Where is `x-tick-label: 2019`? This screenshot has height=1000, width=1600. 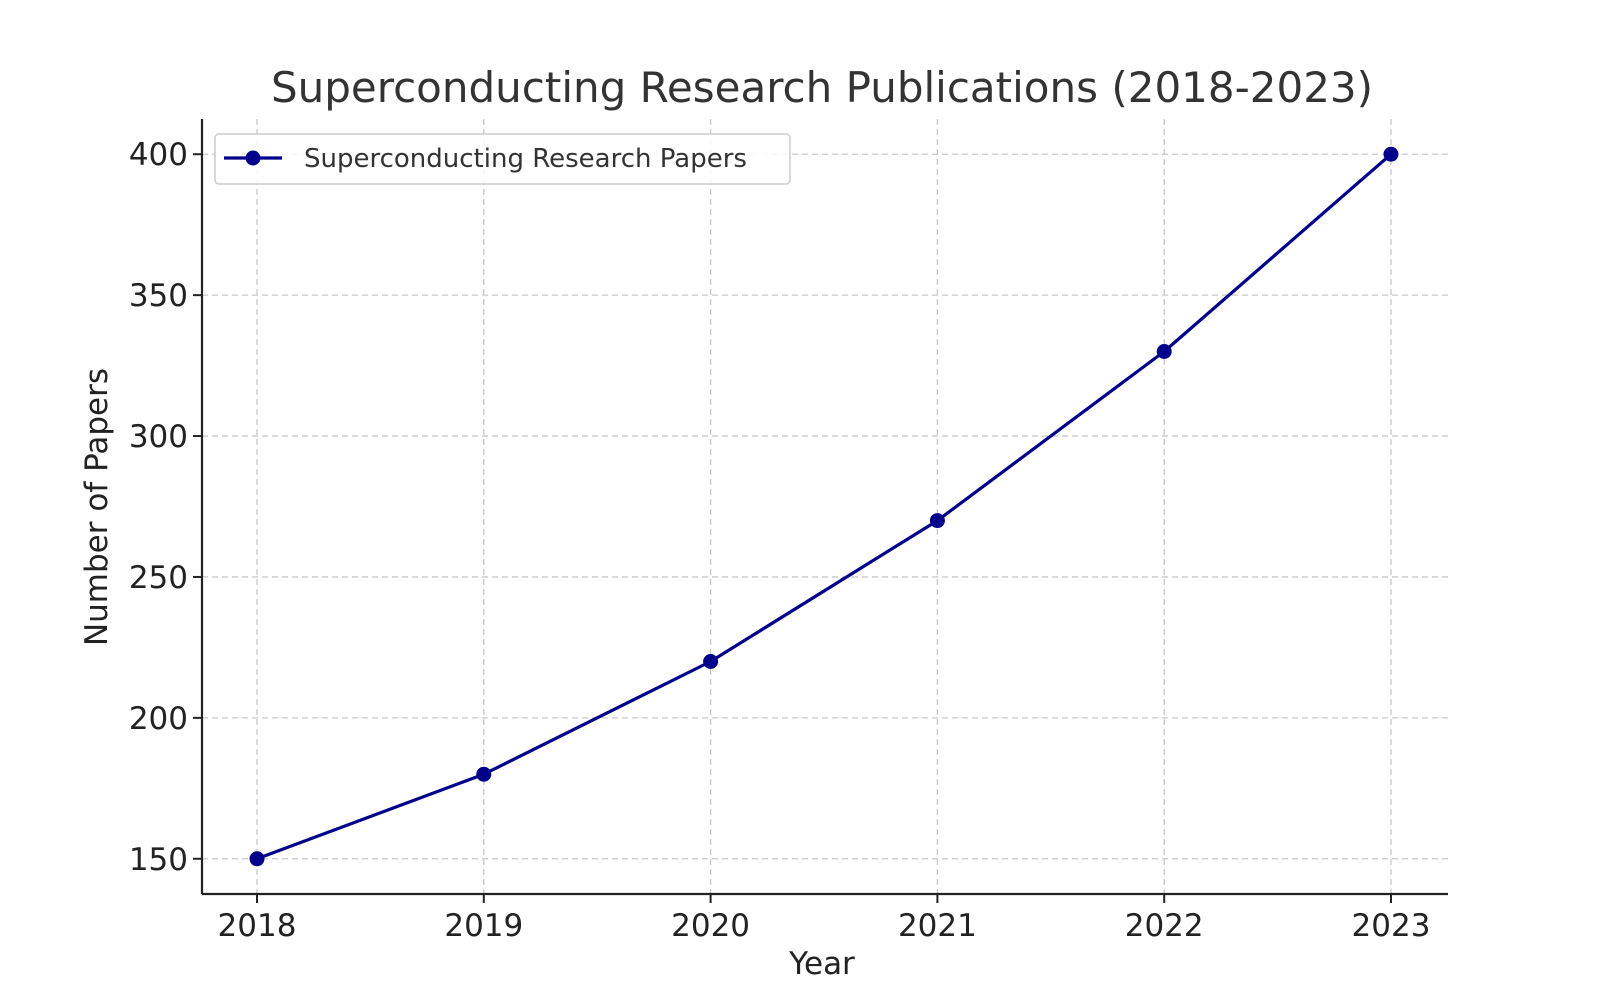 x-tick-label: 2019 is located at coordinates (483, 926).